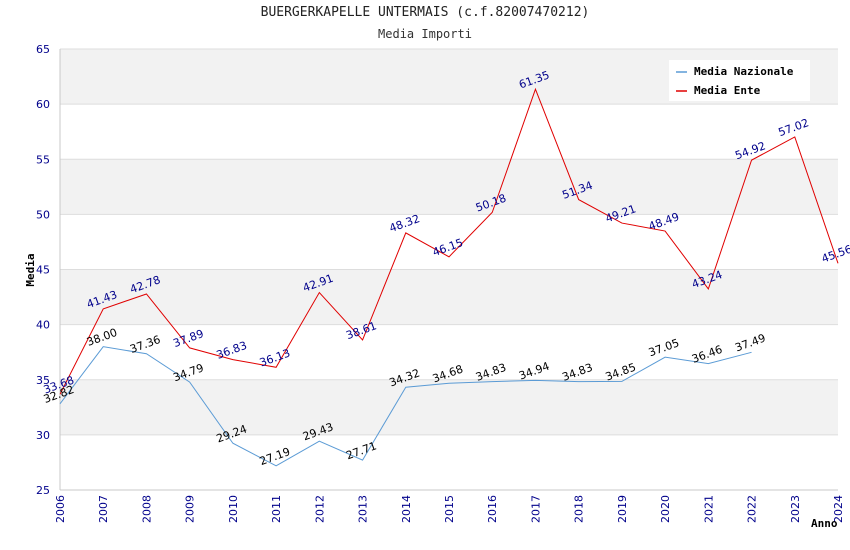 This screenshot has height=550, width=850. Describe the element at coordinates (622, 509) in the screenshot. I see `x-tick-label: 2019` at that location.